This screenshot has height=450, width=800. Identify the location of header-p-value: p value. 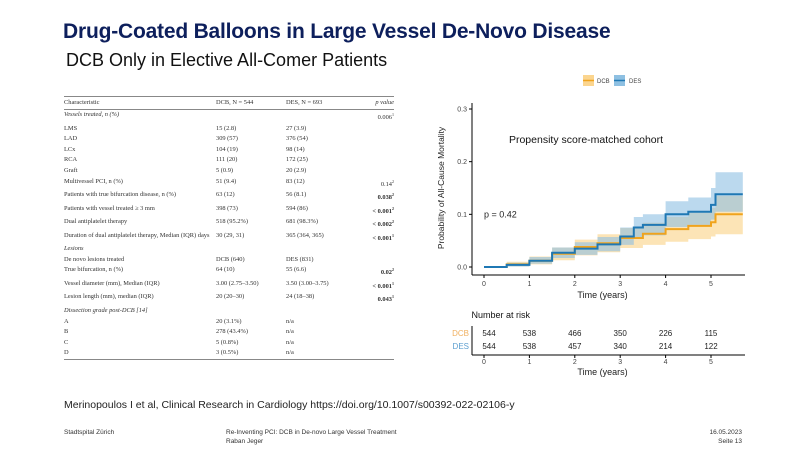
(376, 103).